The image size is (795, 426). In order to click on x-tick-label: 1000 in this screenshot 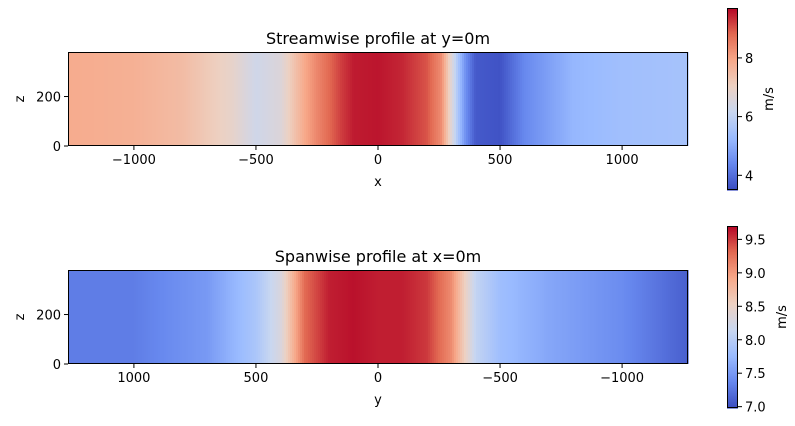, I will do `click(133, 378)`.